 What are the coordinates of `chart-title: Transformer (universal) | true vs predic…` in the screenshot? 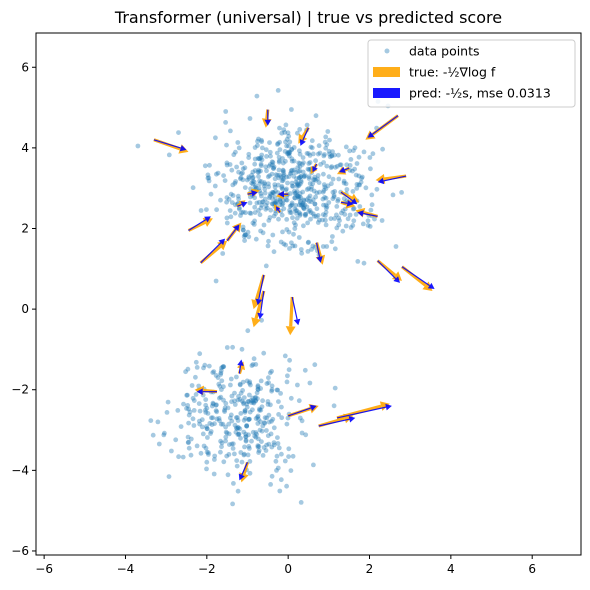 It's located at (308, 17).